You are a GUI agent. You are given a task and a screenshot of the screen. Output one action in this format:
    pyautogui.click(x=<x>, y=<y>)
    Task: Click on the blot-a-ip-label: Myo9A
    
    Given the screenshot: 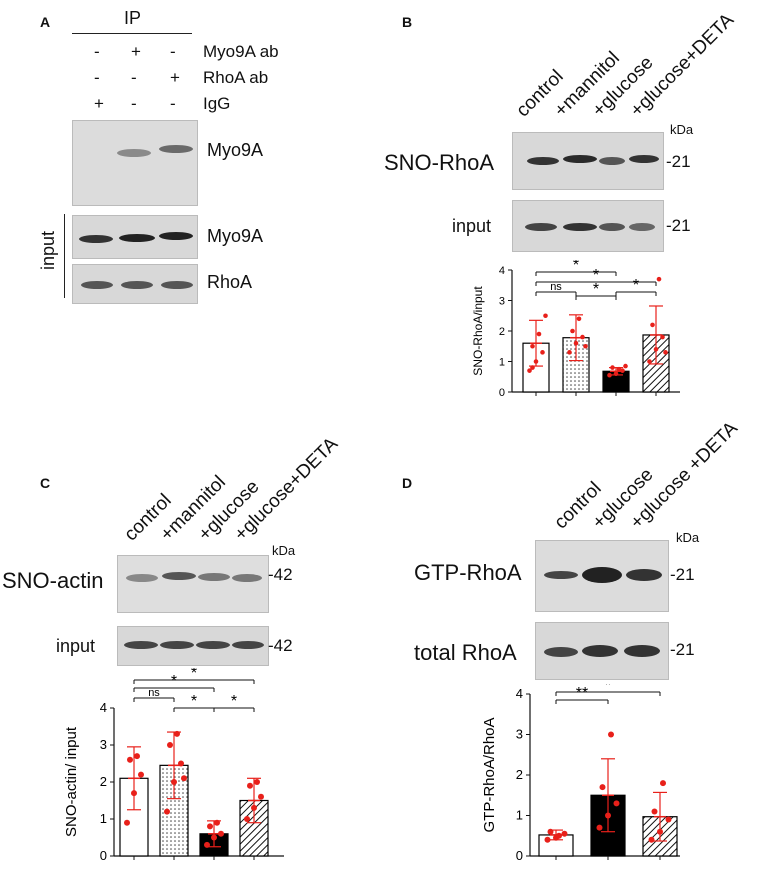 What is the action you would take?
    pyautogui.click(x=235, y=150)
    